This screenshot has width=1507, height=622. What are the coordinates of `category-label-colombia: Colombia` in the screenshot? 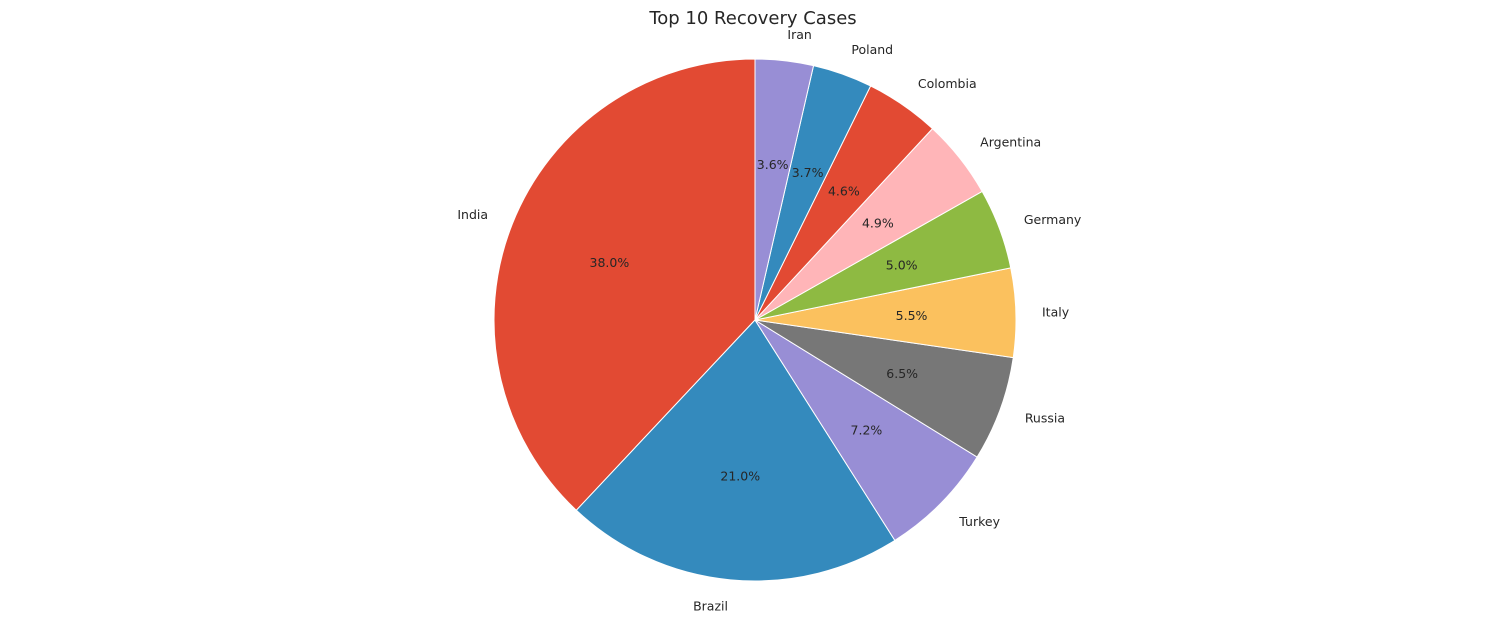 It's located at (947, 83).